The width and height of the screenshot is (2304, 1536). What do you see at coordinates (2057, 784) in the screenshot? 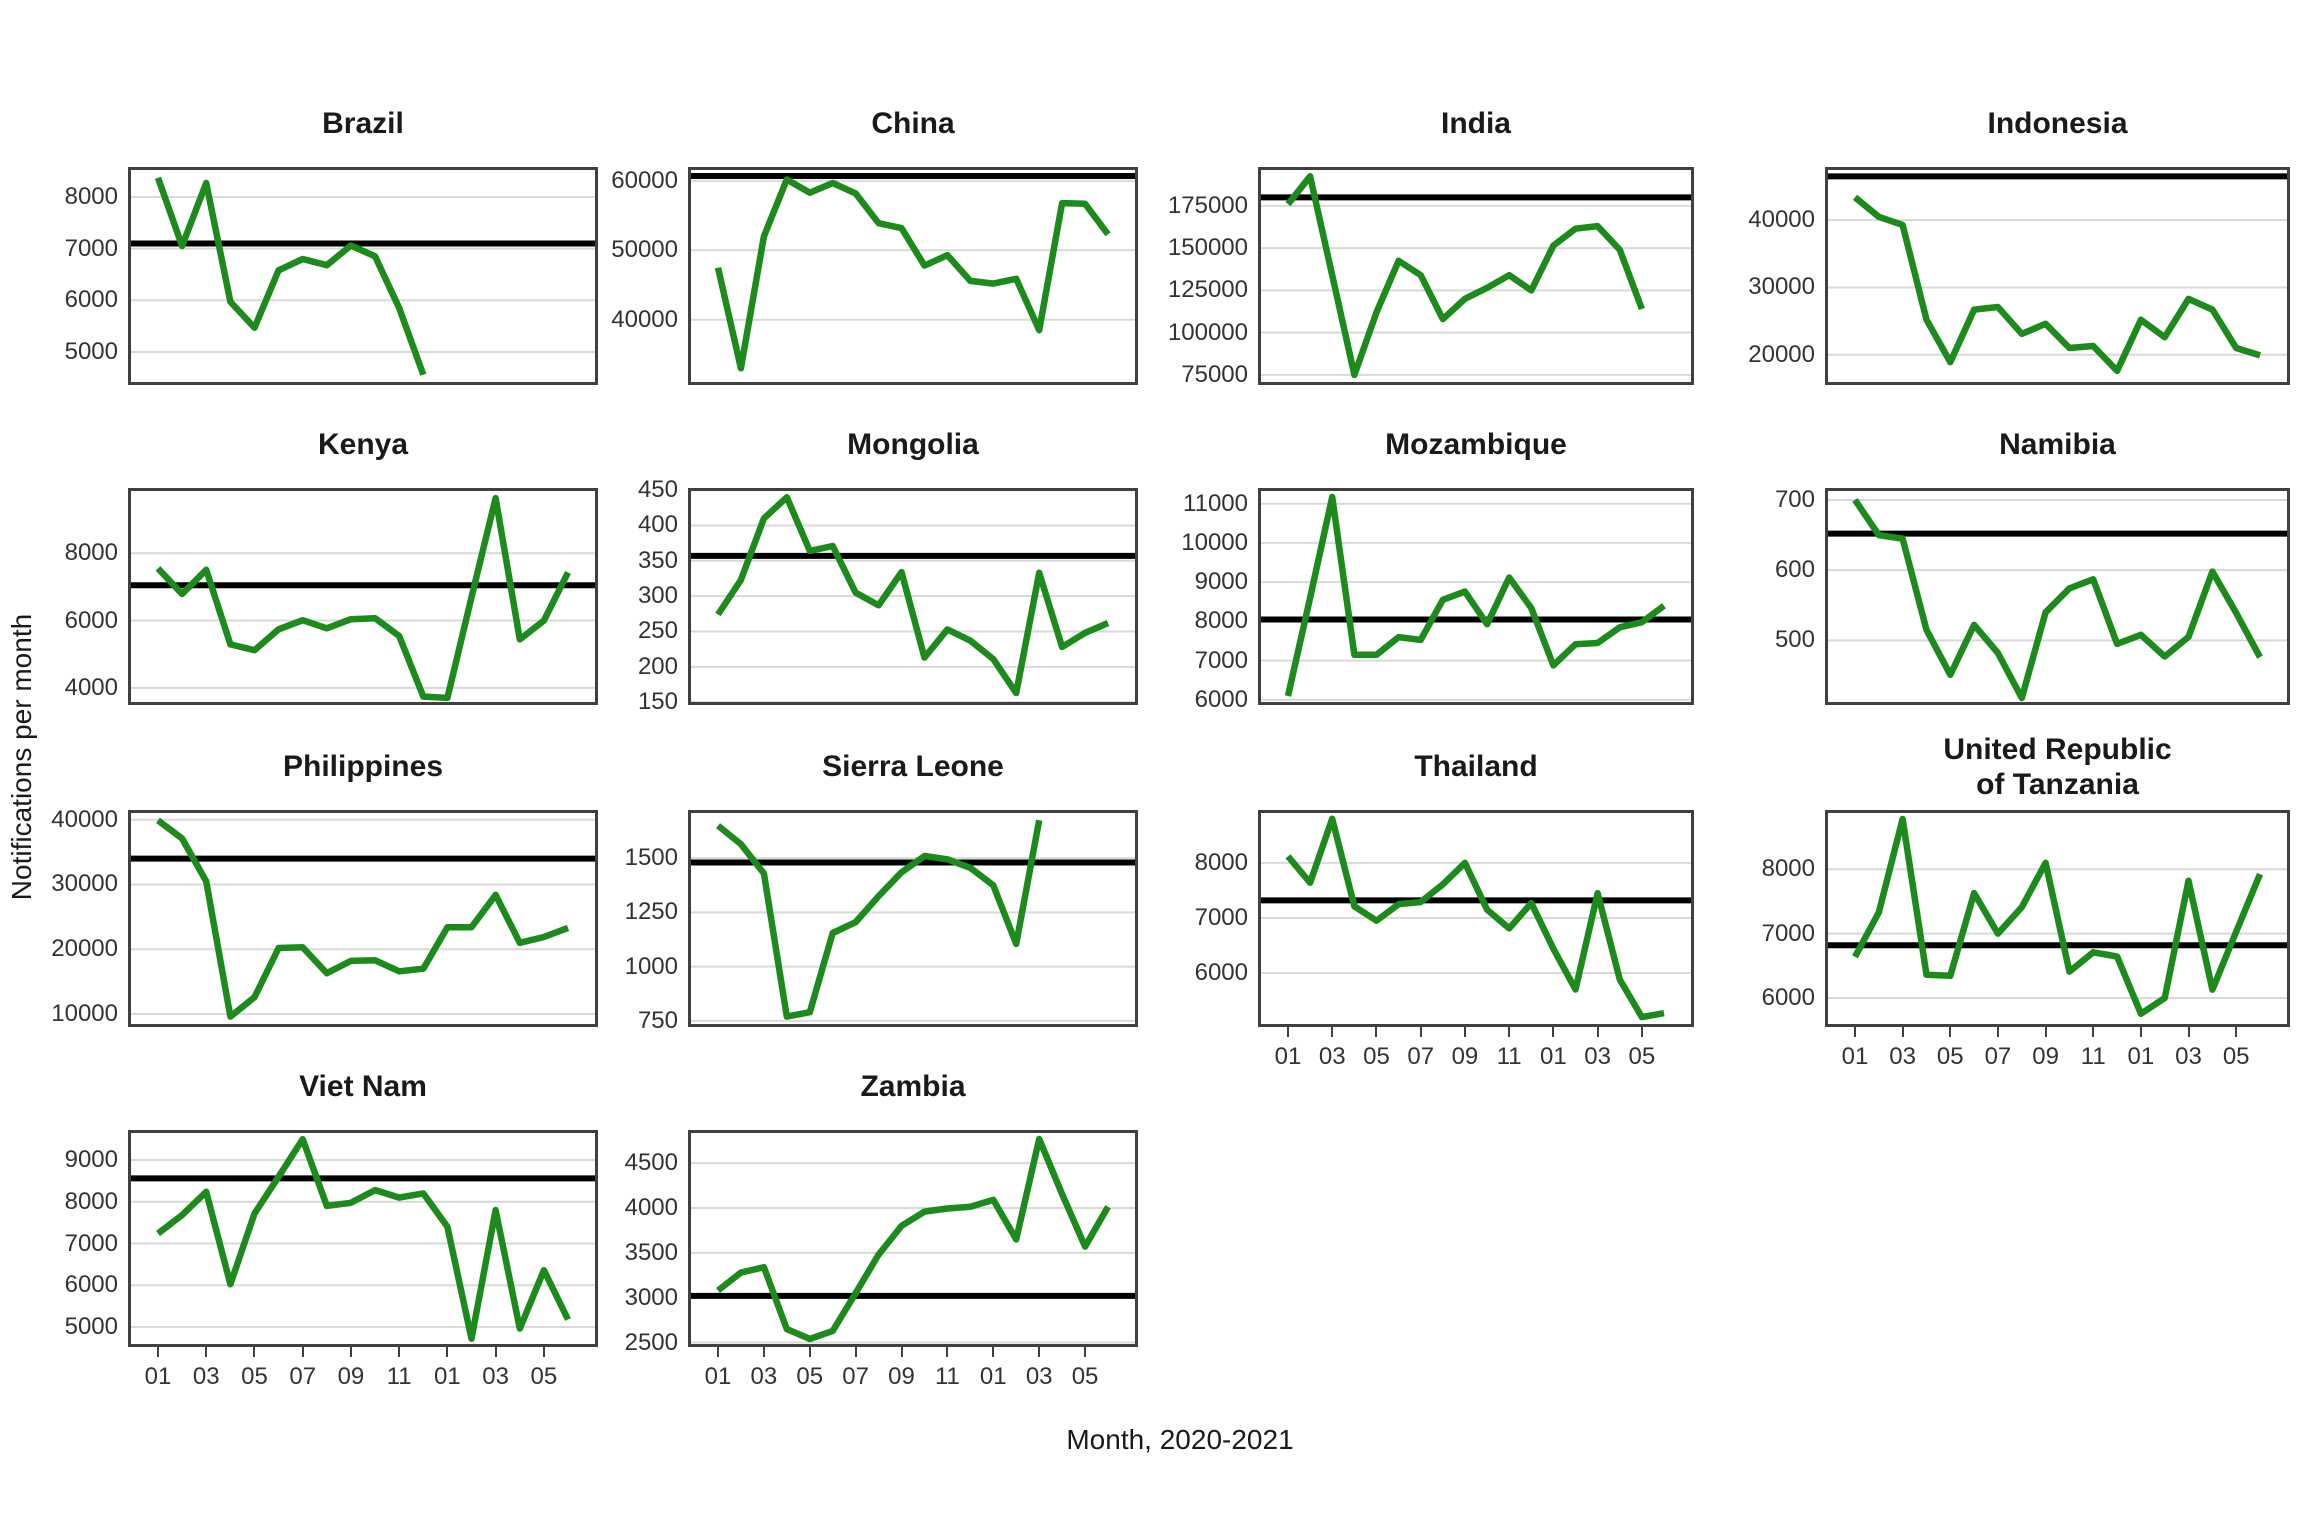
I see `panel-title-line: of Tanzania` at bounding box center [2057, 784].